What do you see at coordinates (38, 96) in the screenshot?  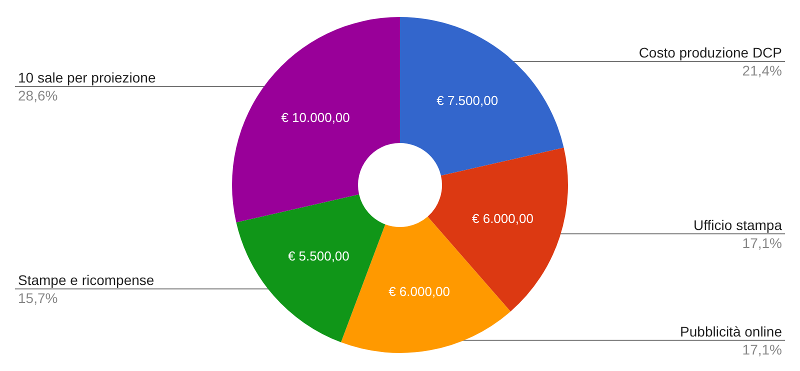 I see `text: 28,6%` at bounding box center [38, 96].